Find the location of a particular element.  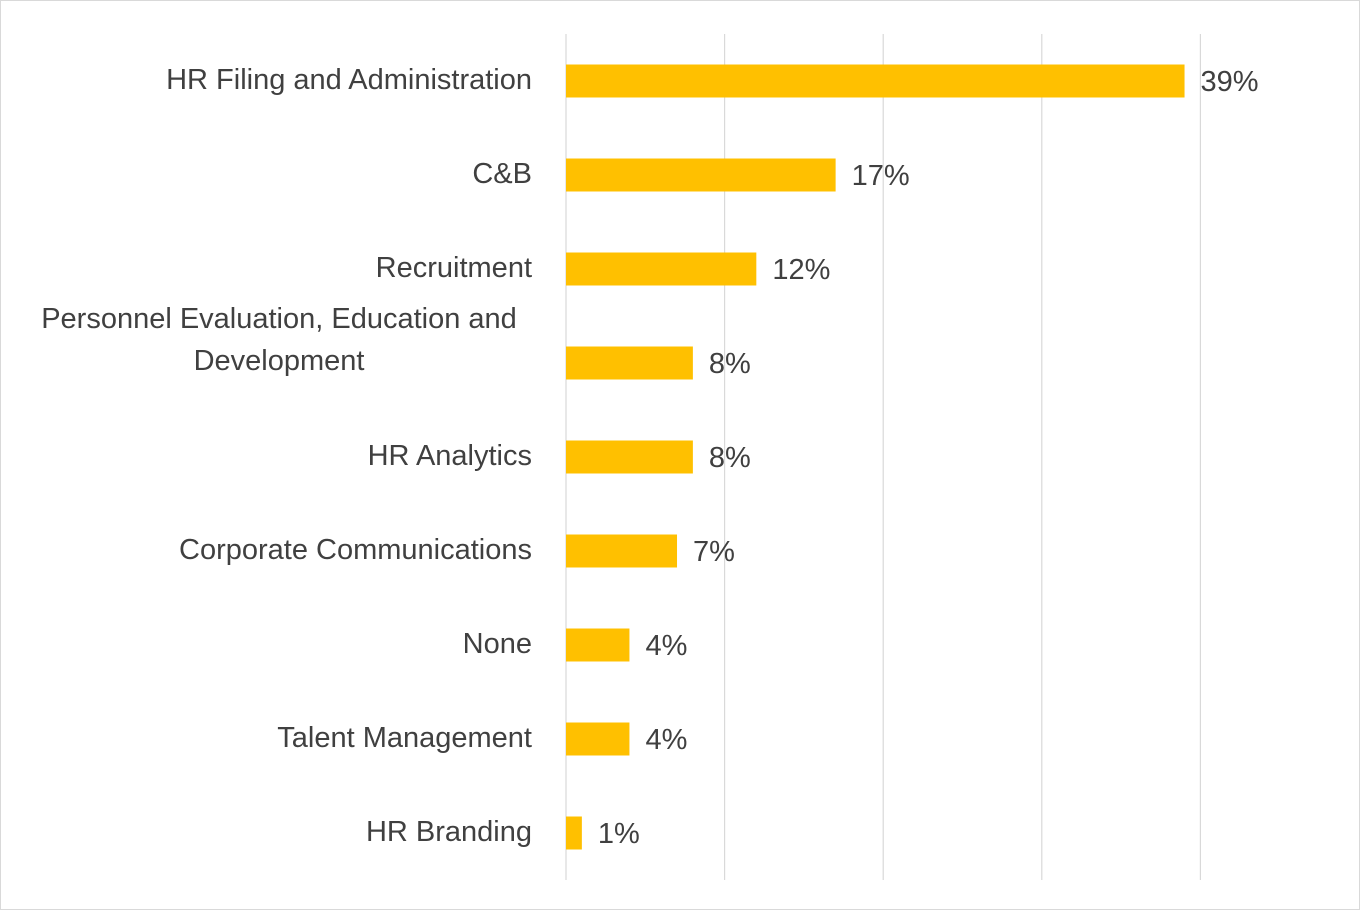

data-label: 17% is located at coordinates (881, 176).